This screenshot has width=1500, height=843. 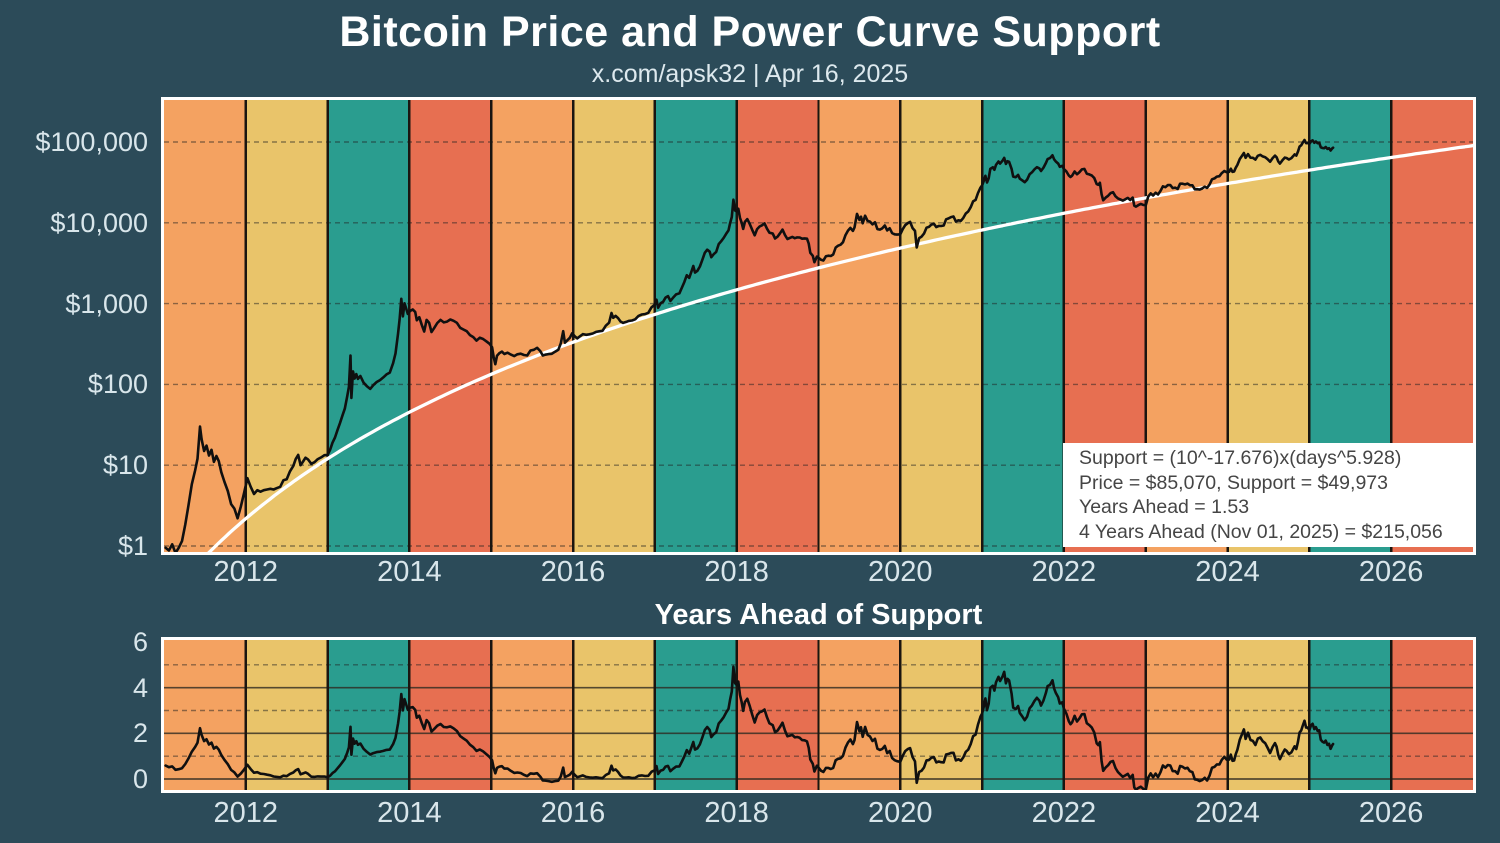 What do you see at coordinates (106, 303) in the screenshot?
I see `price-y-tick-label: $1,000` at bounding box center [106, 303].